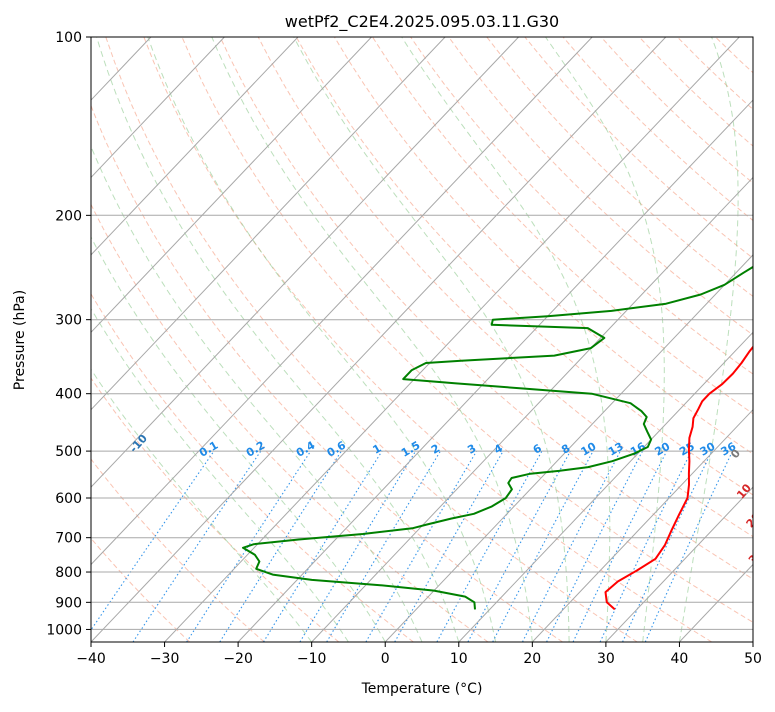 The image size is (775, 712). I want to click on y-tick-label: 600, so click(68, 499).